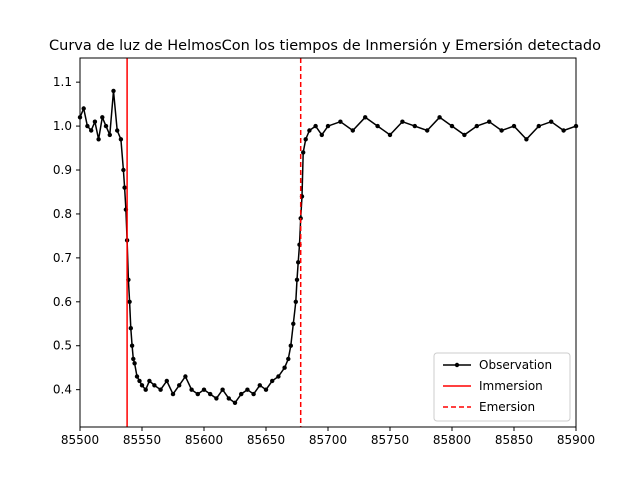  What do you see at coordinates (507, 407) in the screenshot?
I see `legend-label-emersion: Emersion` at bounding box center [507, 407].